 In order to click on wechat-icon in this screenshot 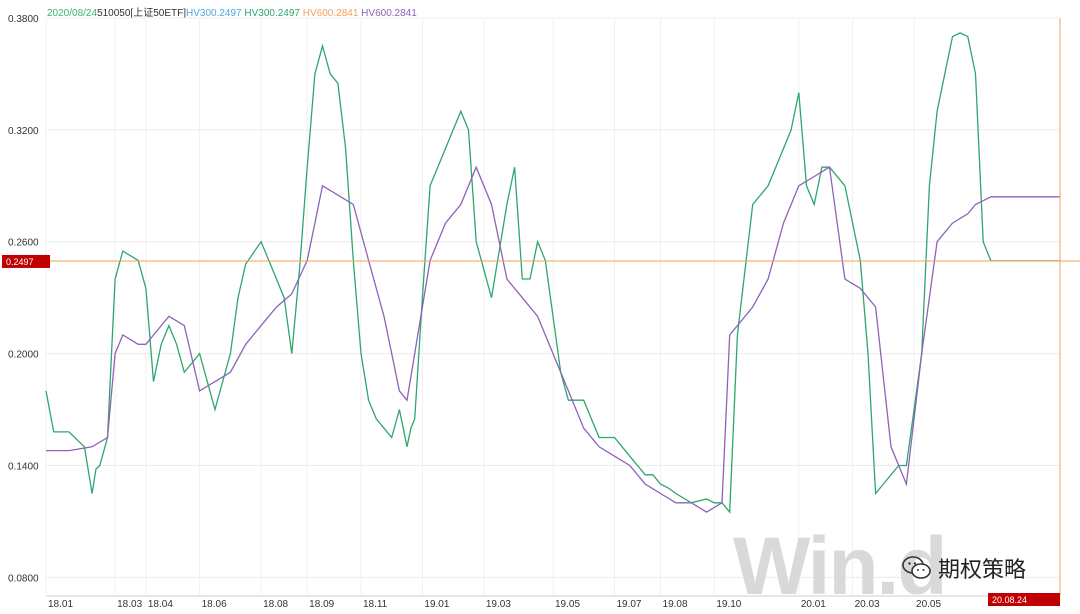, I will do `click(917, 568)`.